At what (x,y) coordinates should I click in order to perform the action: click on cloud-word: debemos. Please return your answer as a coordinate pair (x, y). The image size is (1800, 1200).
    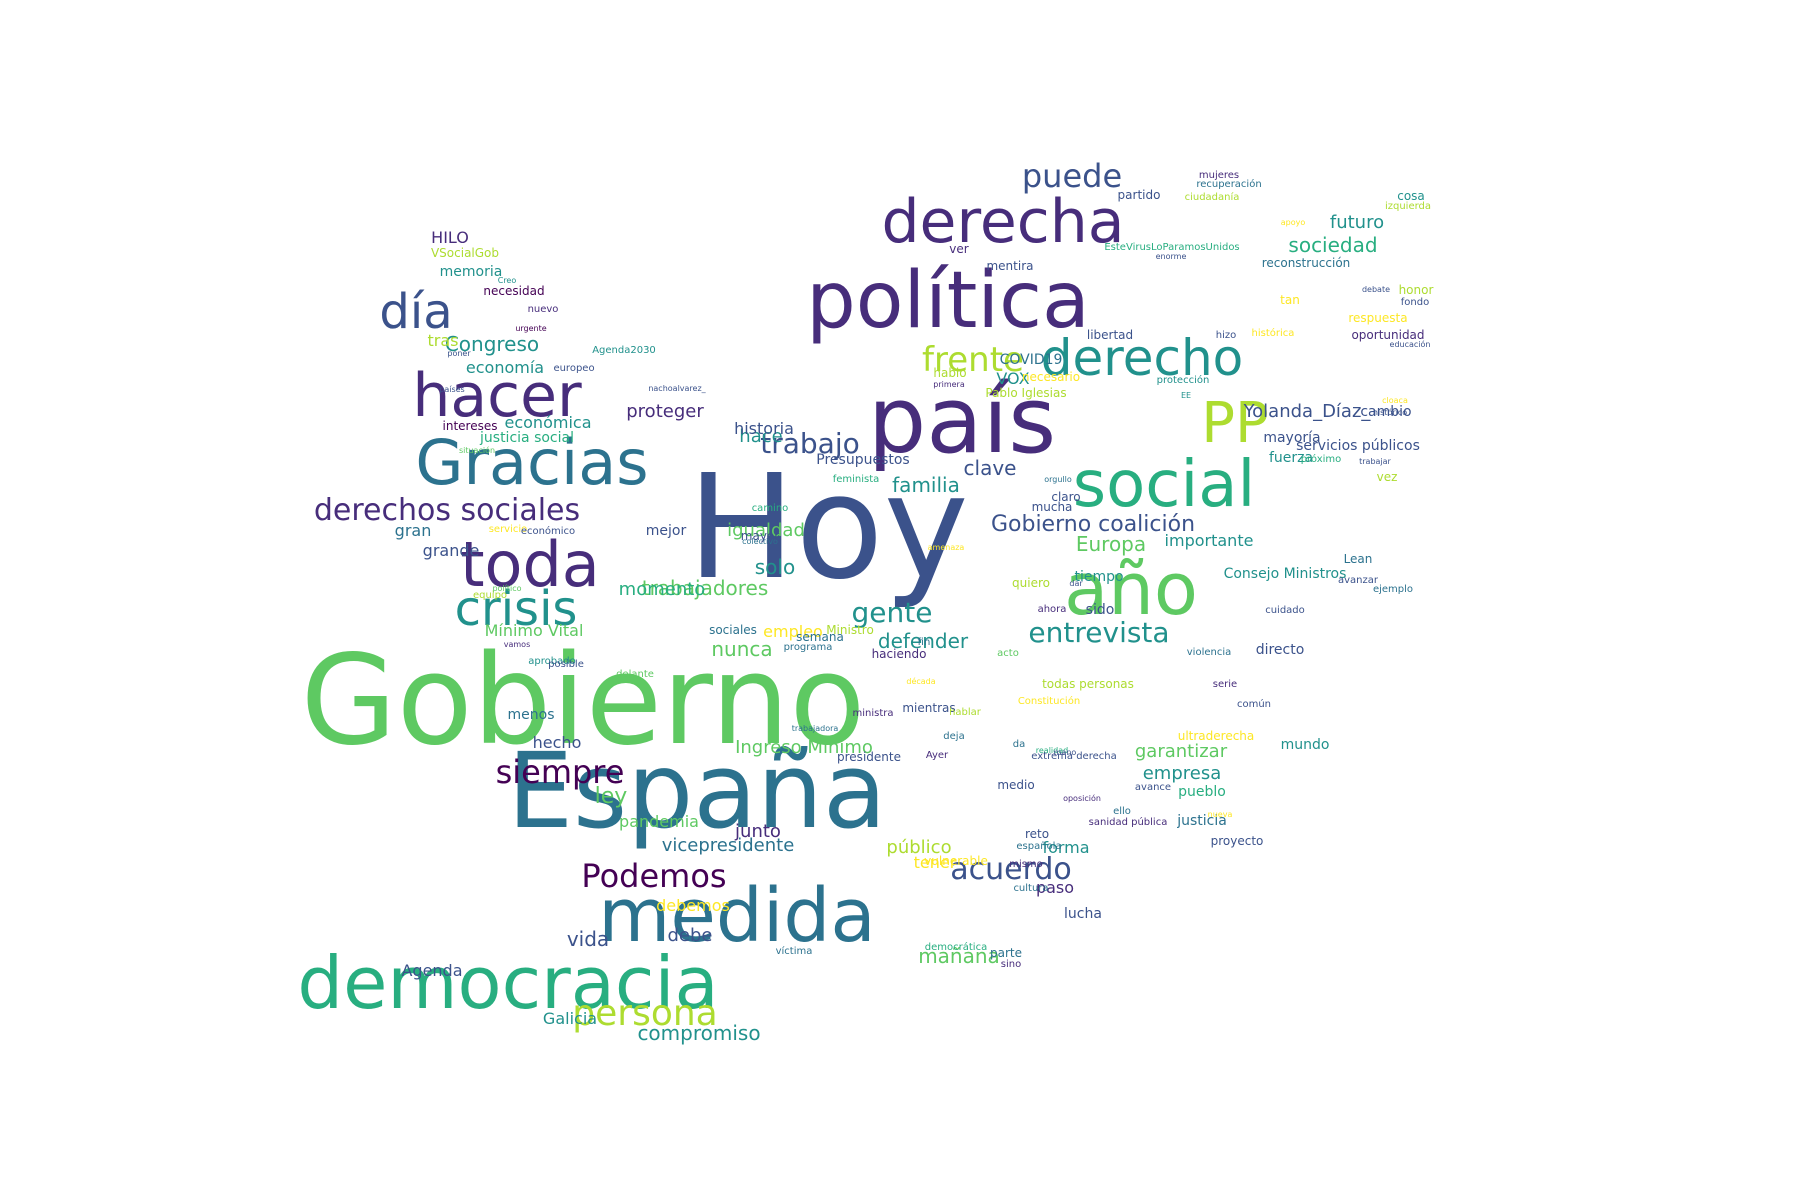
    Looking at the image, I should click on (693, 905).